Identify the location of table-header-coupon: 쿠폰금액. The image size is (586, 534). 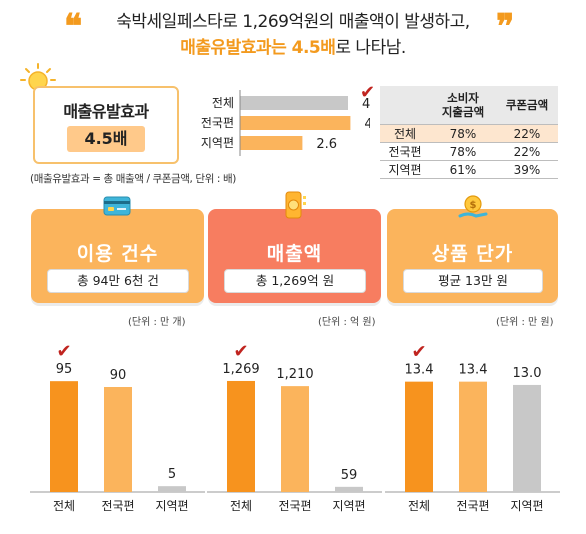
(527, 105).